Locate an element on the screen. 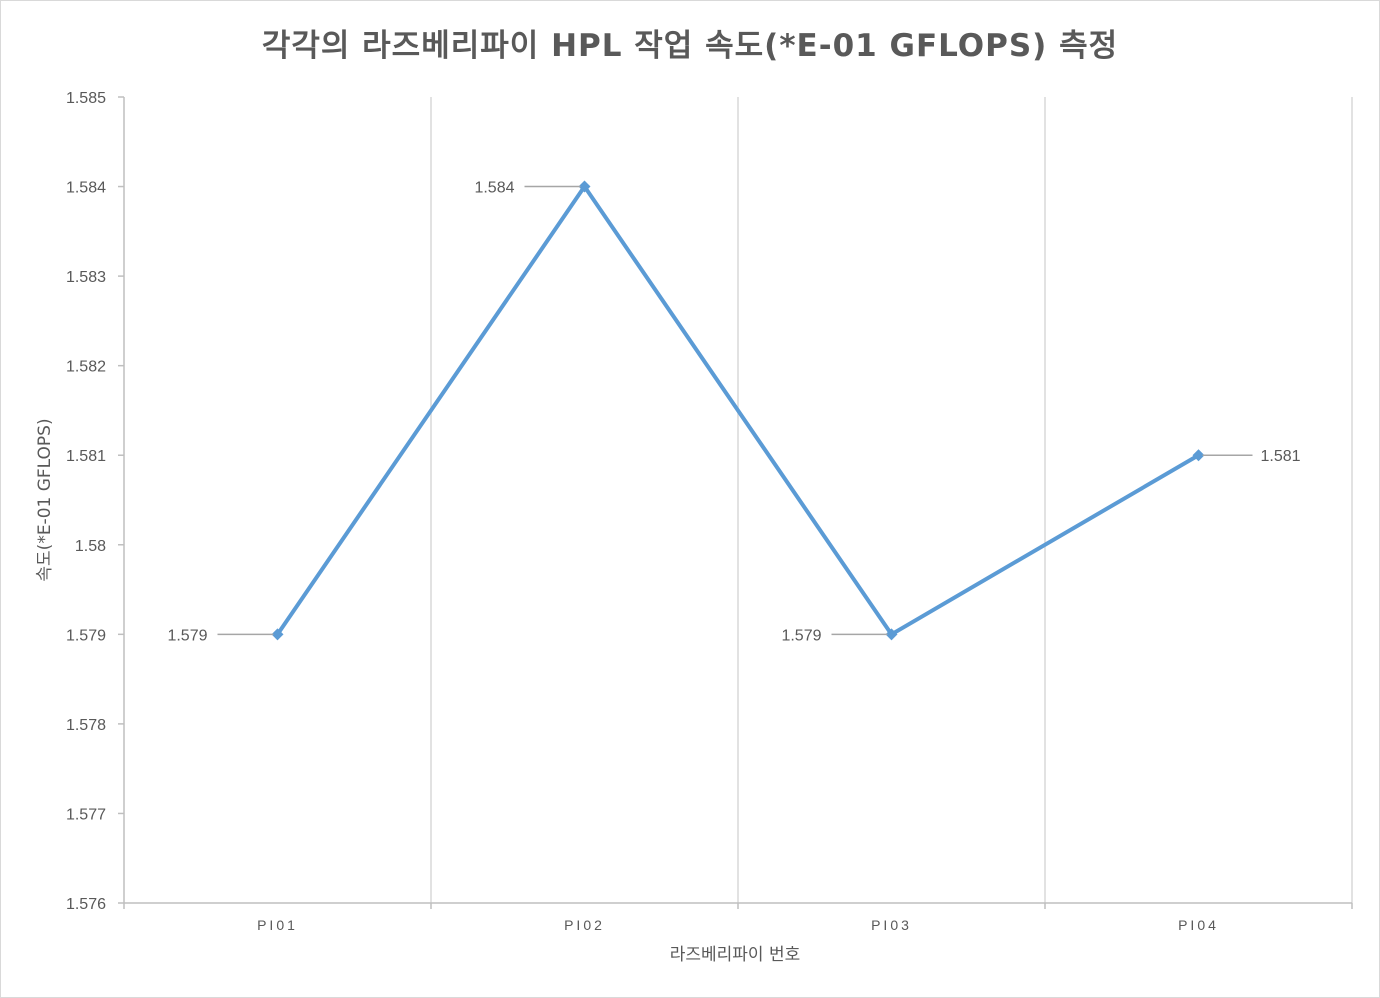 The height and width of the screenshot is (998, 1380). x-axis-label: 라즈베리파이 번호 is located at coordinates (735, 955).